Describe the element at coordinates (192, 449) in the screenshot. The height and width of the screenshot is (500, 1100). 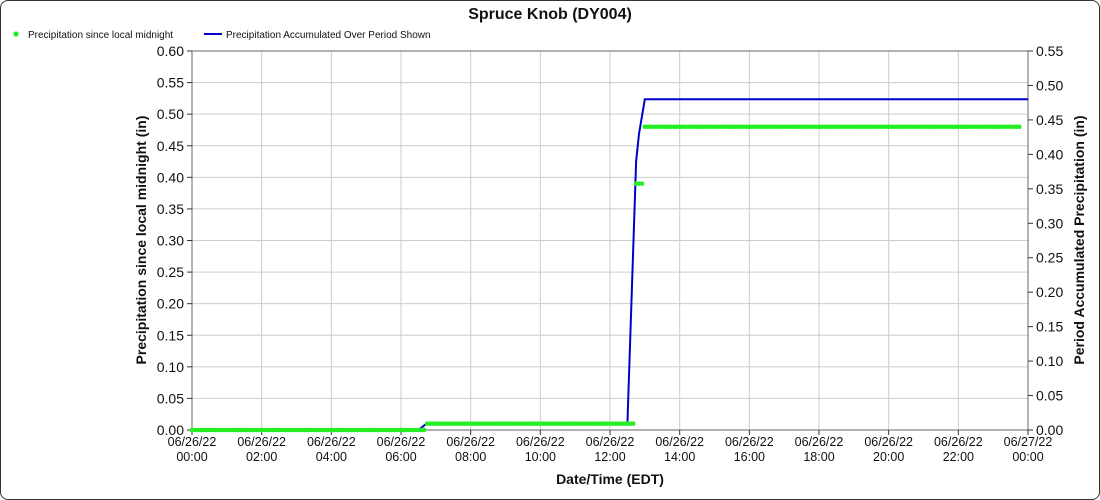
I see `x-tick-label: 06/26/22 00:00` at that location.